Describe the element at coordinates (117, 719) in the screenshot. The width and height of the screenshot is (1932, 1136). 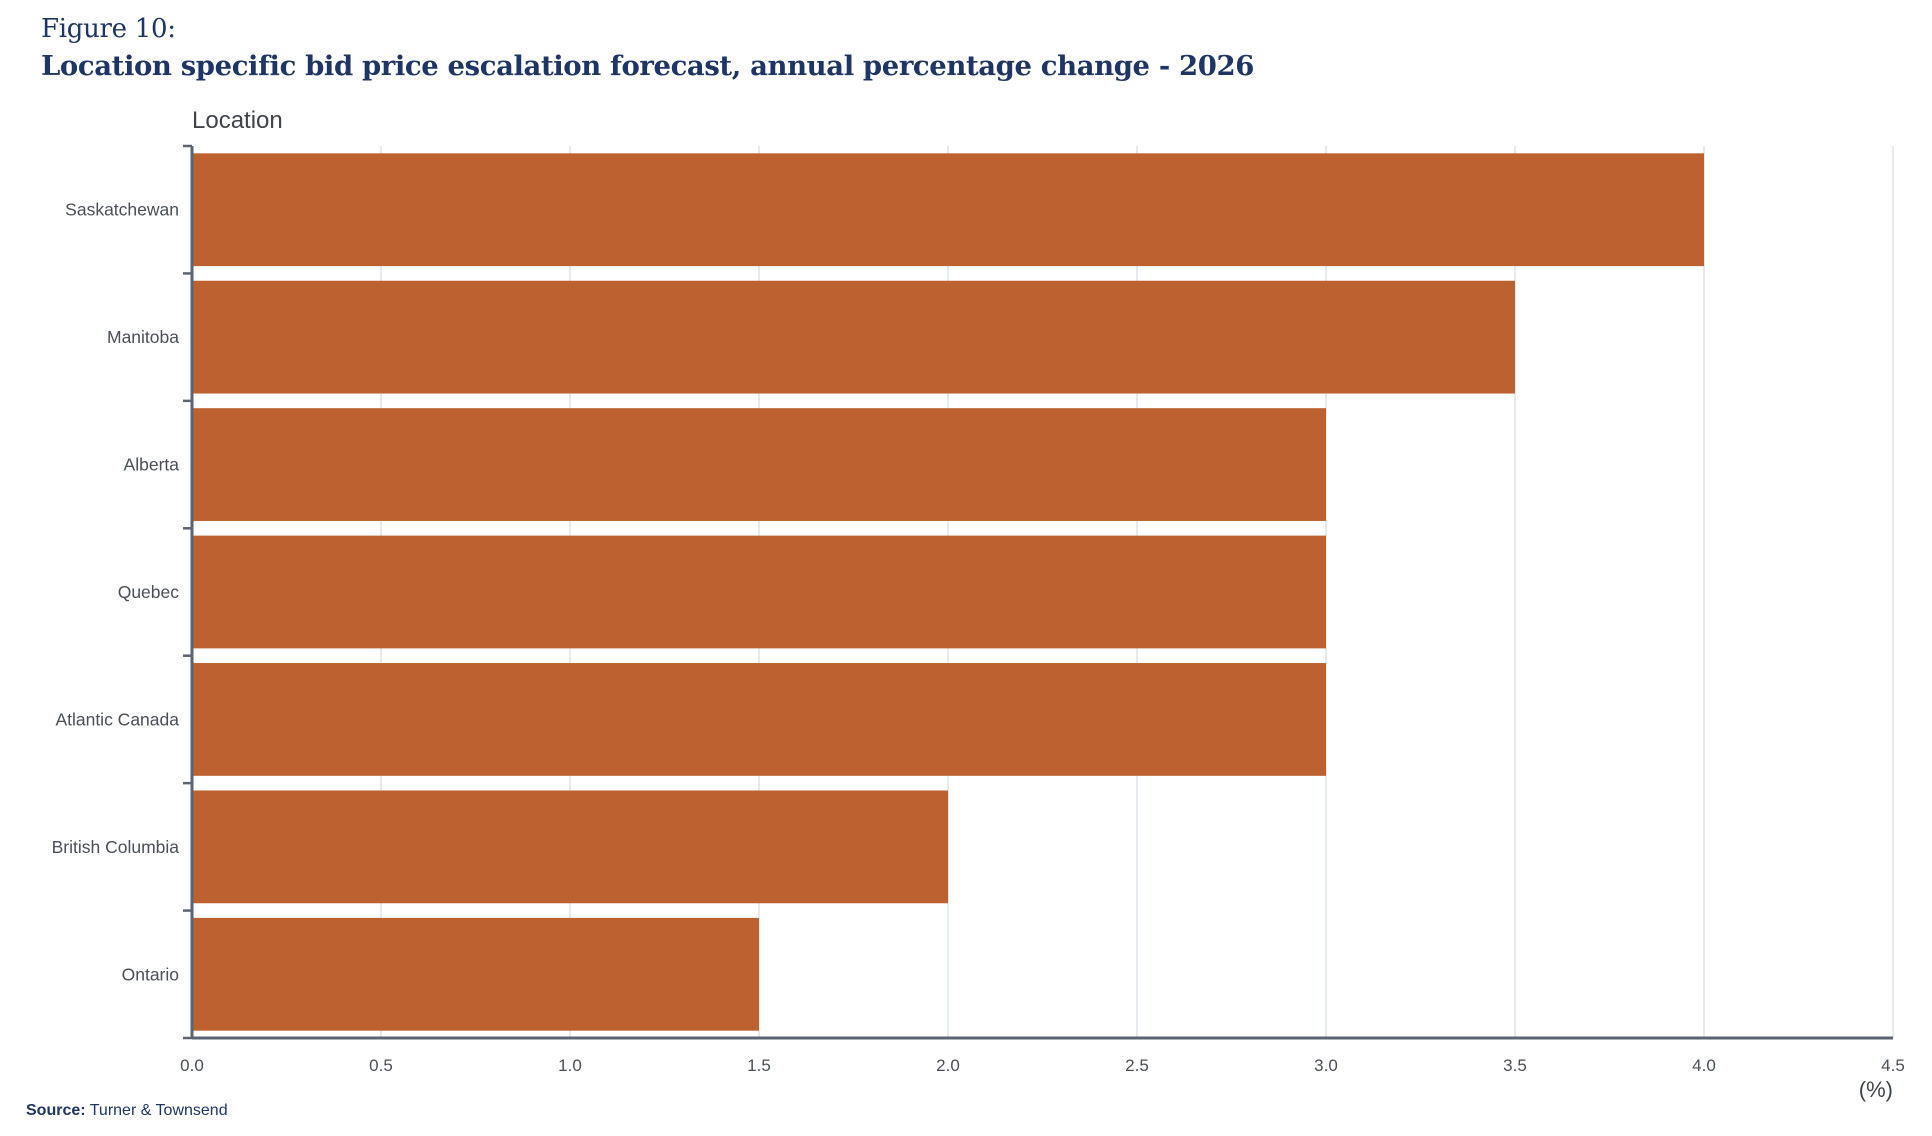
I see `y-category-label: Atlantic Canada` at that location.